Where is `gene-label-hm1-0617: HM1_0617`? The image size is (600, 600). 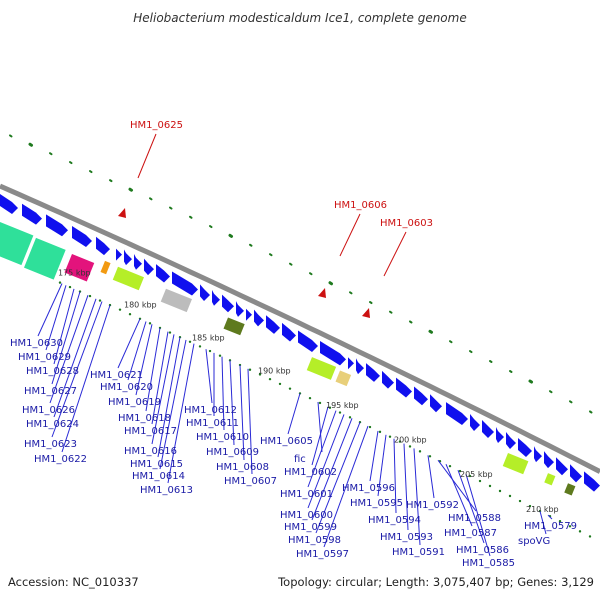
gene-label-hm1-0617: HM1_0617 is located at coordinates (150, 431).